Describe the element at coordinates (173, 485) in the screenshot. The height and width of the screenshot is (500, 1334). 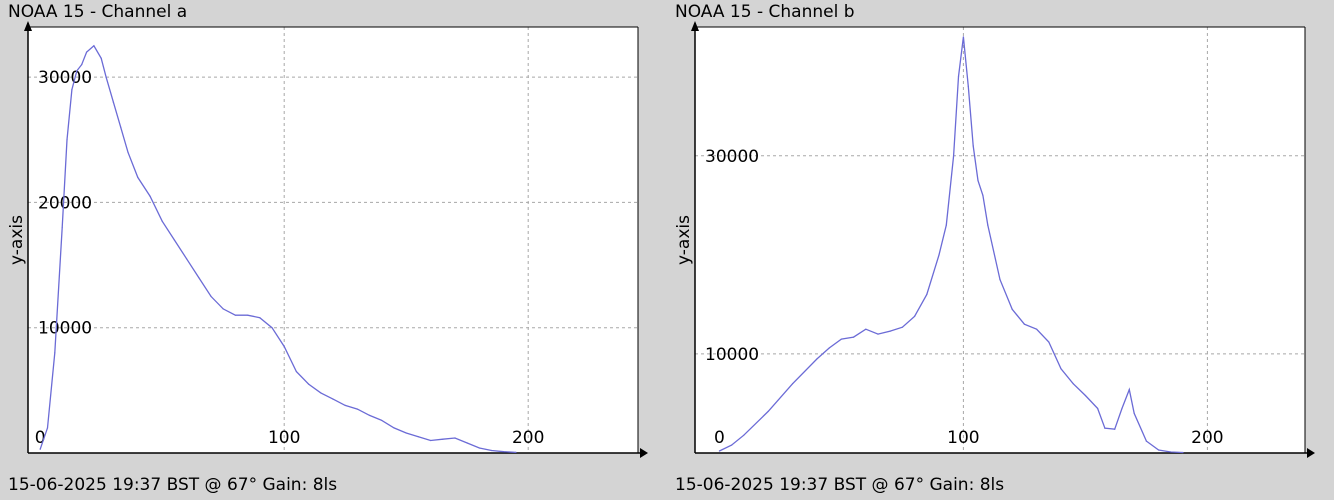
I see `footer-status-a: 15-06-2025 19:37 BST @ 67° Gain: 8ls` at that location.